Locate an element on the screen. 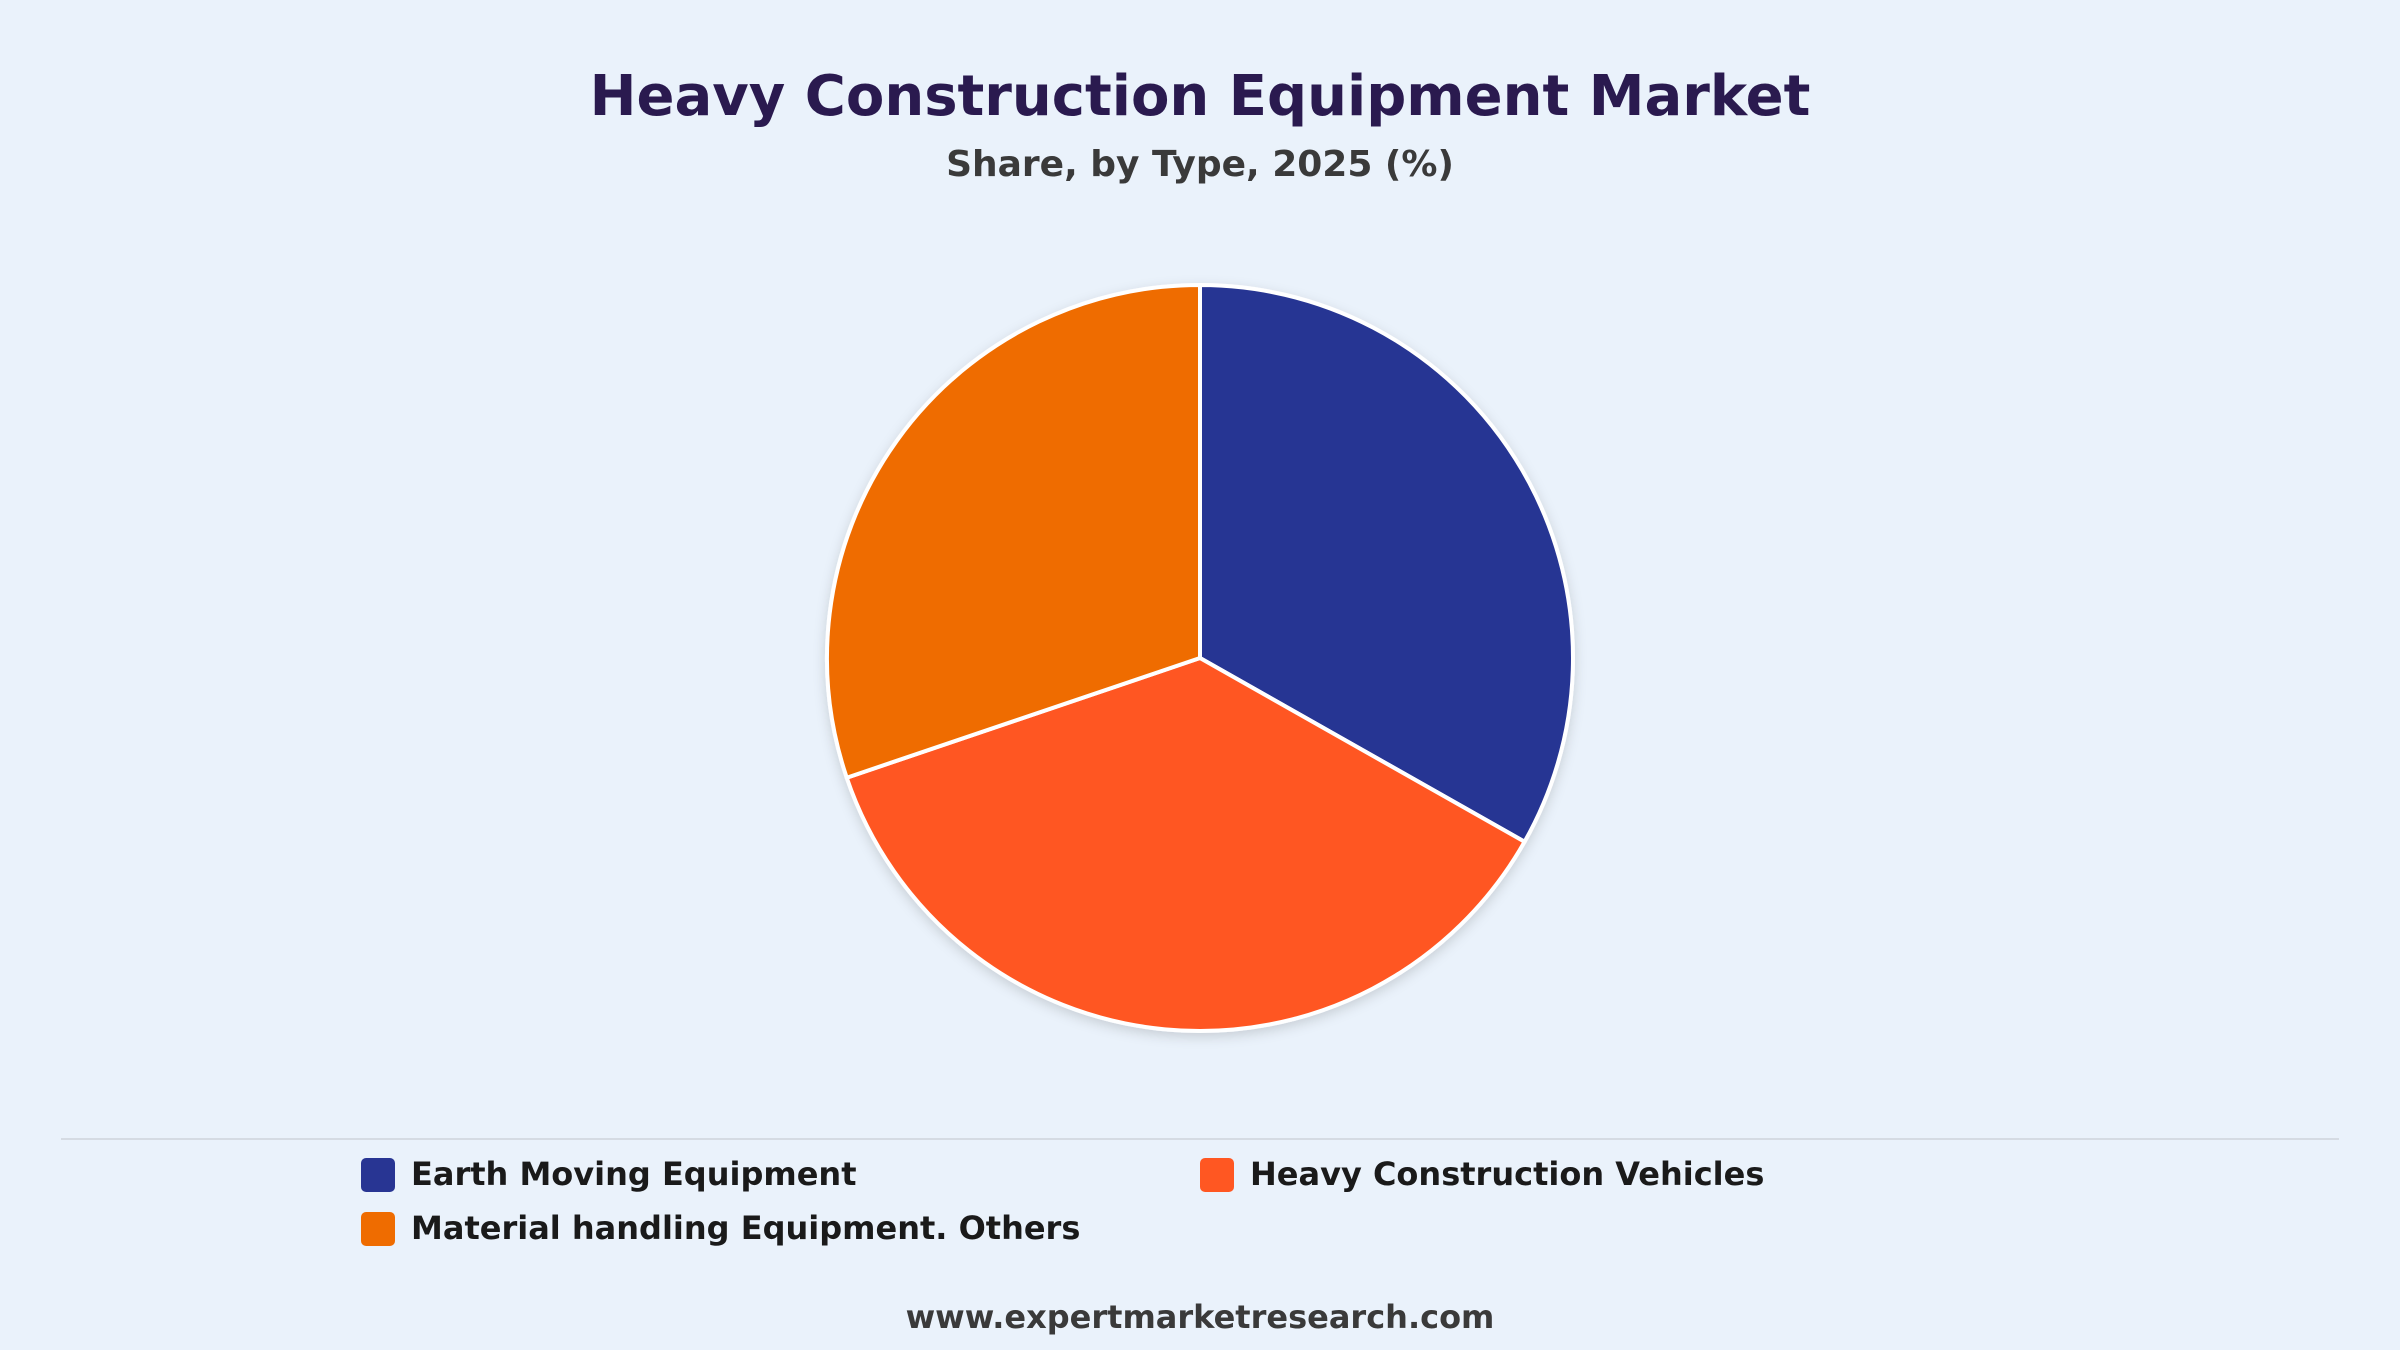 Image resolution: width=2400 pixels, height=1350 pixels. chart-subtitle: Share, by Type, 2025 (%) is located at coordinates (1200, 164).